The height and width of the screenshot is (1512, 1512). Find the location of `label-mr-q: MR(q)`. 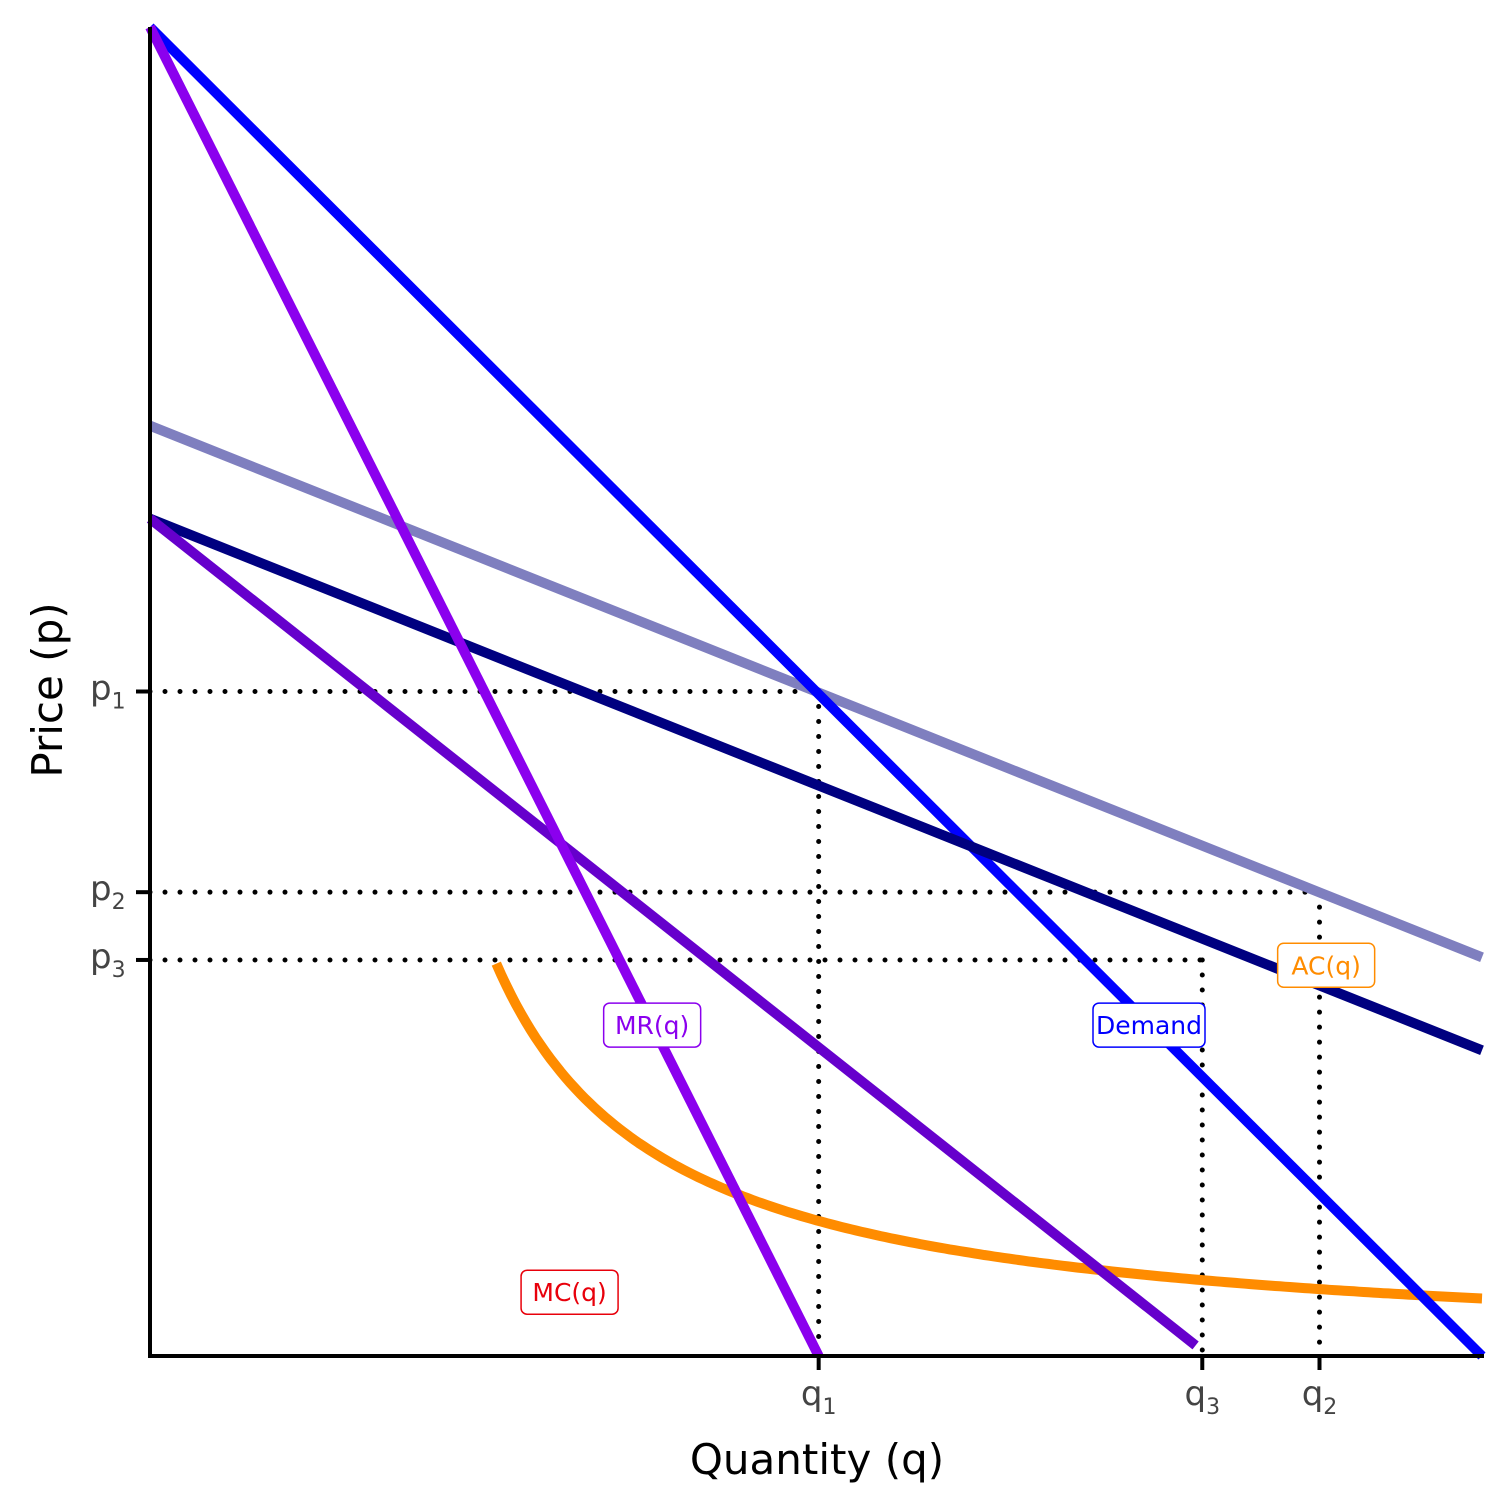

label-mr-q: MR(q) is located at coordinates (652, 1025).